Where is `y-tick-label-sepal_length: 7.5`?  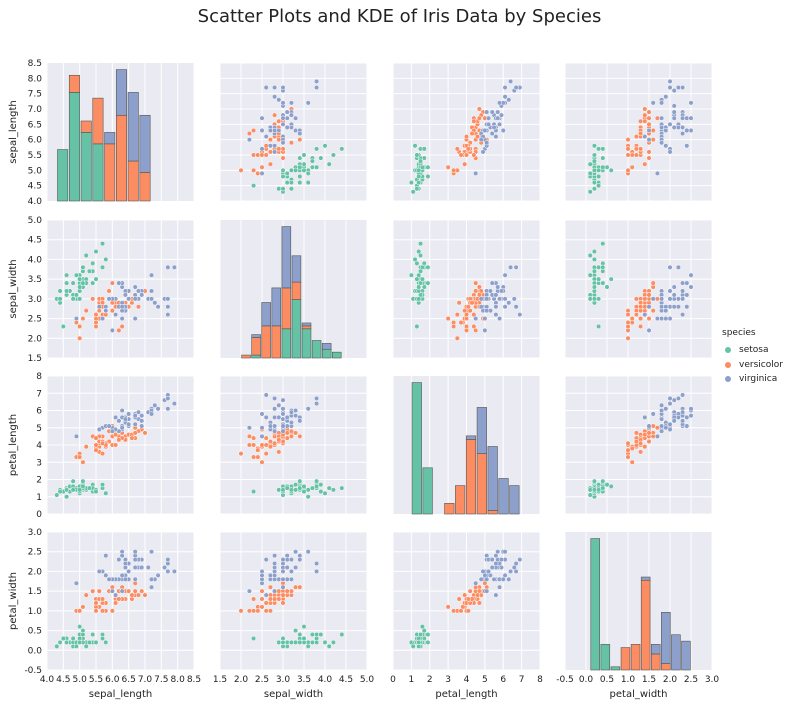
y-tick-label-sepal_length: 7.5 is located at coordinates (35, 95).